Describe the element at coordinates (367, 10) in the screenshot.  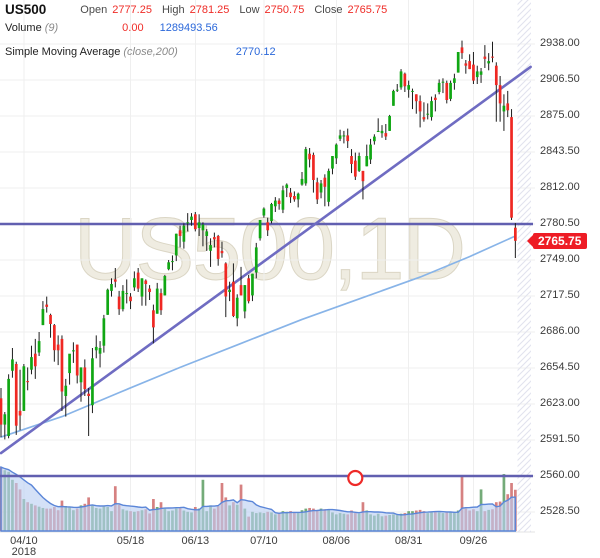
I see `close-value: 2765.75` at that location.